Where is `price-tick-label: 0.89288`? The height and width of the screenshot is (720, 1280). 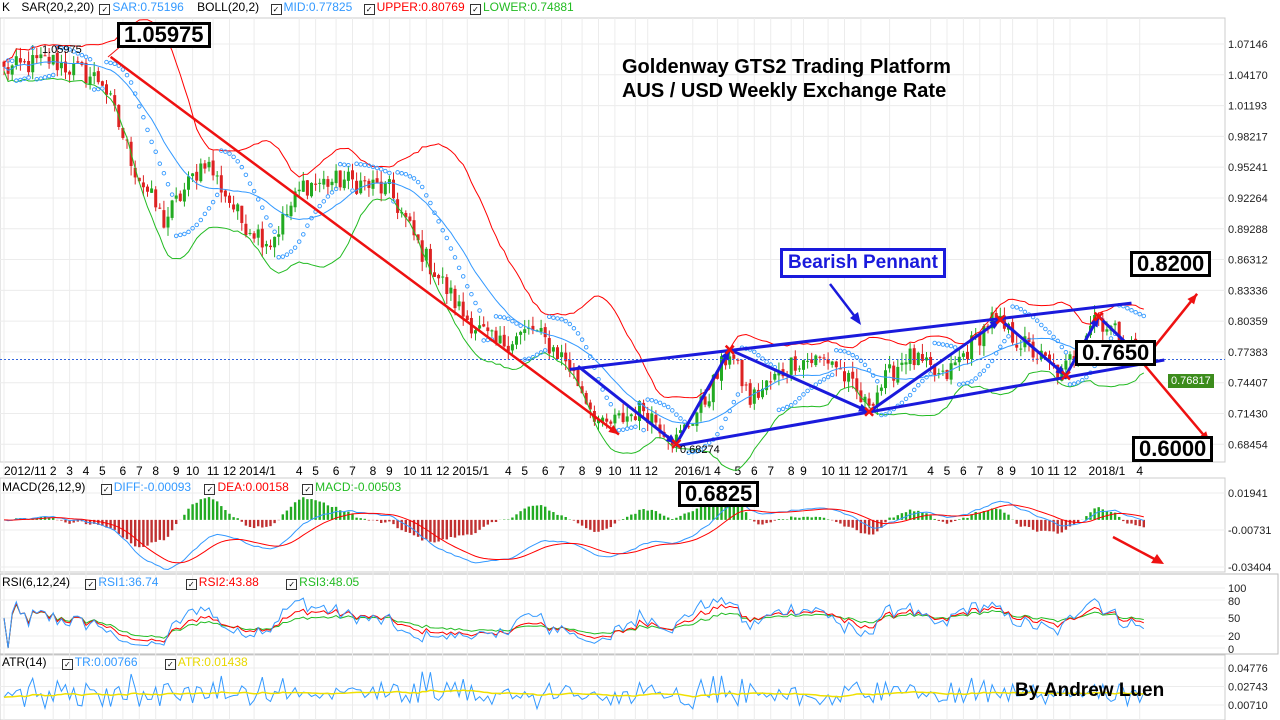 price-tick-label: 0.89288 is located at coordinates (1248, 230).